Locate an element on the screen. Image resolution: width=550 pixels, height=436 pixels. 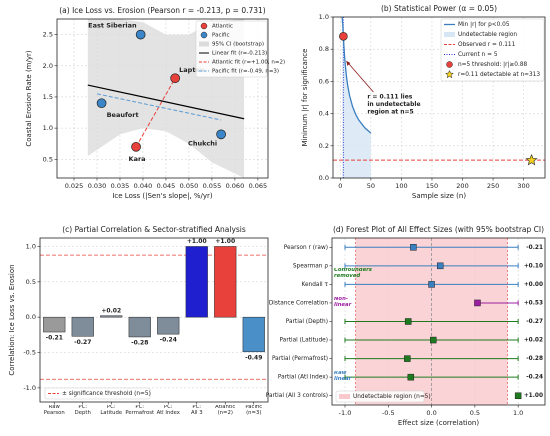
legend-label: r=0.11 detectable at n≈313 is located at coordinates (499, 75).